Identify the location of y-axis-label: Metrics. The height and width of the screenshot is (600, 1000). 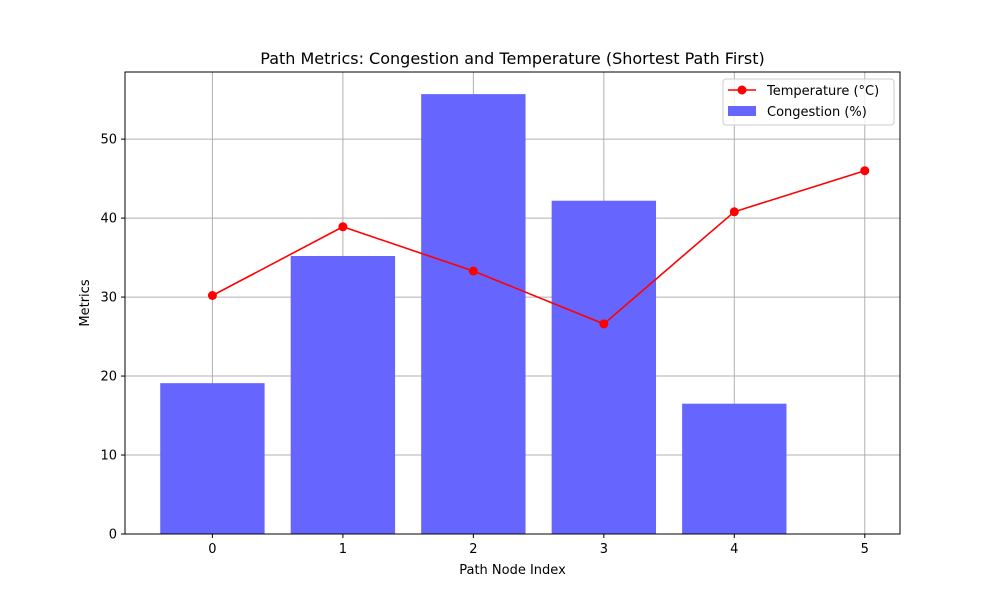
(85, 302).